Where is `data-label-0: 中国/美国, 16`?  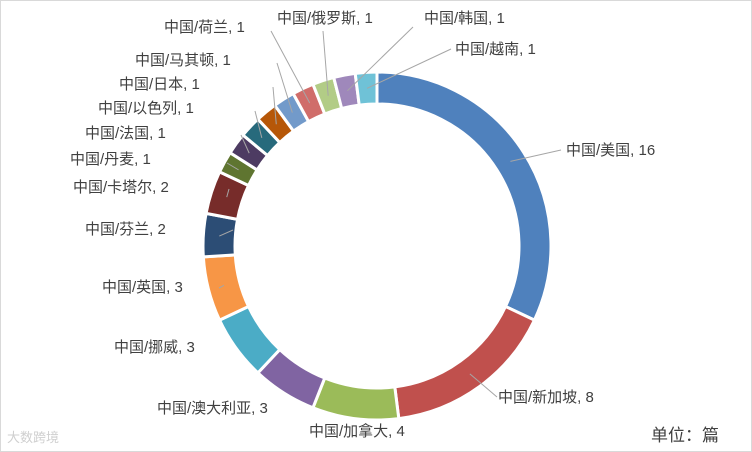 data-label-0: 中国/美国, 16 is located at coordinates (610, 150).